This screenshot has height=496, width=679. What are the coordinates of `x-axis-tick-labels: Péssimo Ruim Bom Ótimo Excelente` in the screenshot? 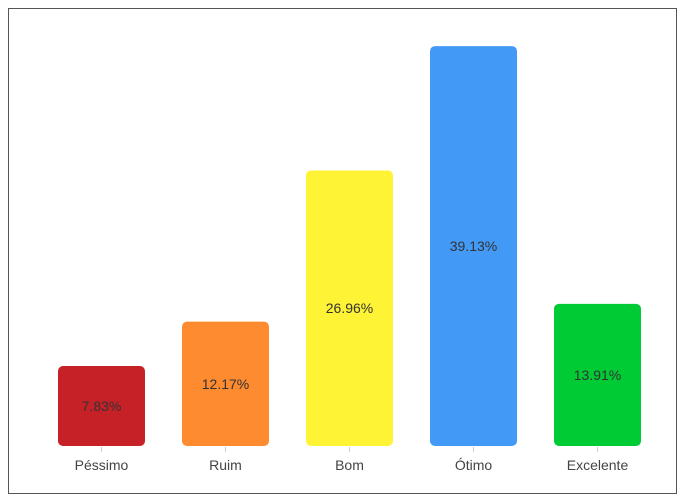 It's located at (352, 465).